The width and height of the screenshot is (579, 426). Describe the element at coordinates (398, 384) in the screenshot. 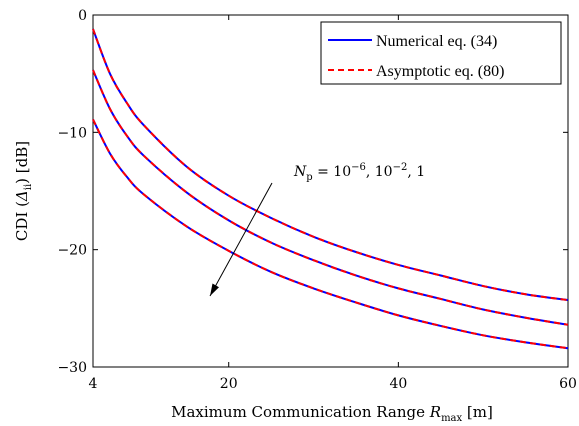

I see `x-tick-label: 40` at that location.